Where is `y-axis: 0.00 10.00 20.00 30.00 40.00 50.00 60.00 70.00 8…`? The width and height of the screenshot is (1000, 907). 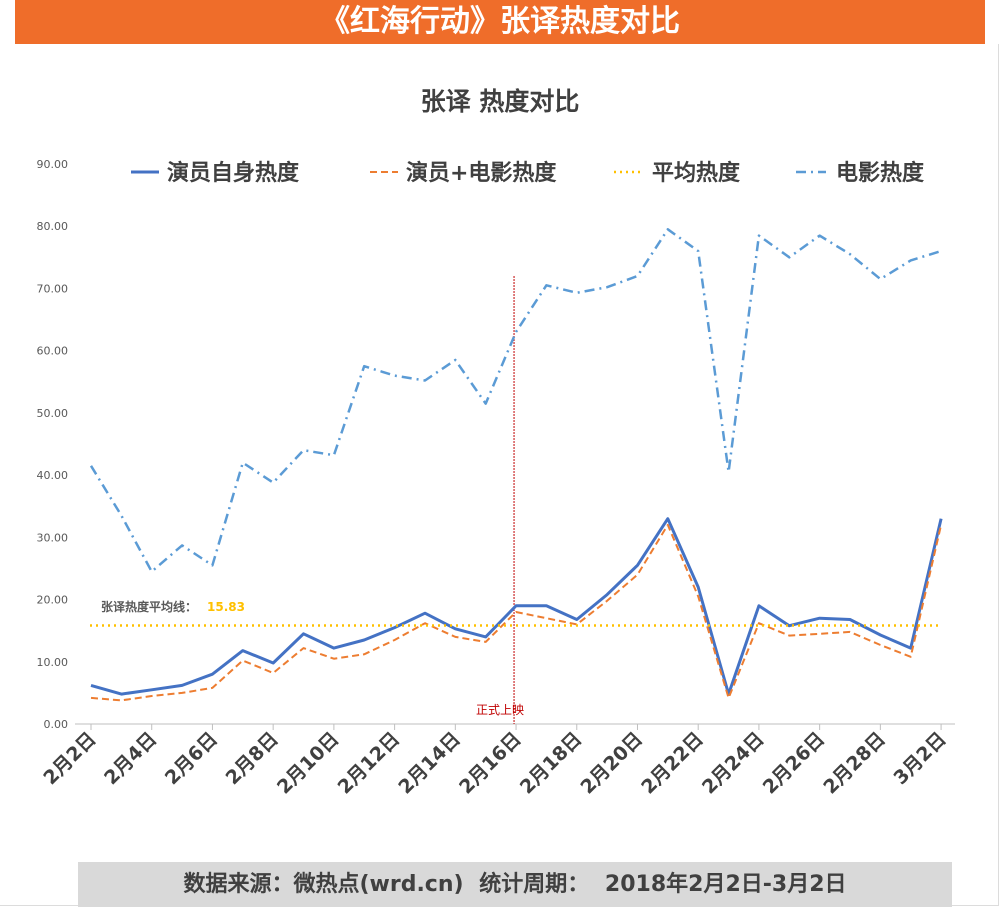
y-axis: 0.00 10.00 20.00 30.00 40.00 50.00 60.00 70.00 8… is located at coordinates (53, 444).